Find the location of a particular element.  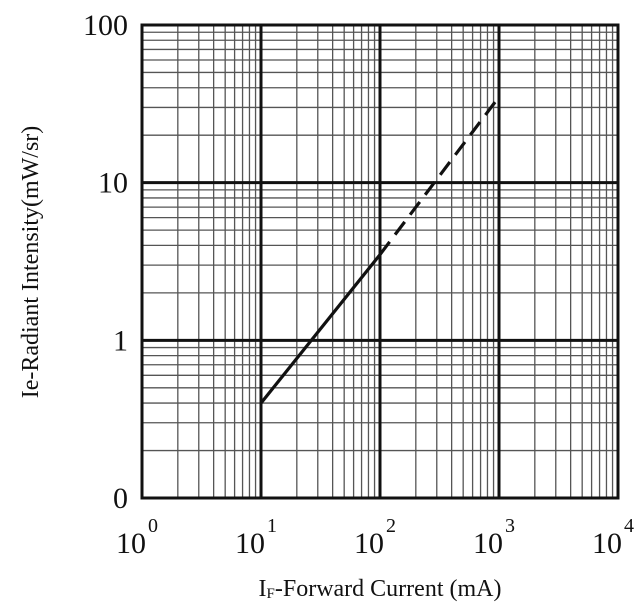

series-line-dashed is located at coordinates (439, 175).